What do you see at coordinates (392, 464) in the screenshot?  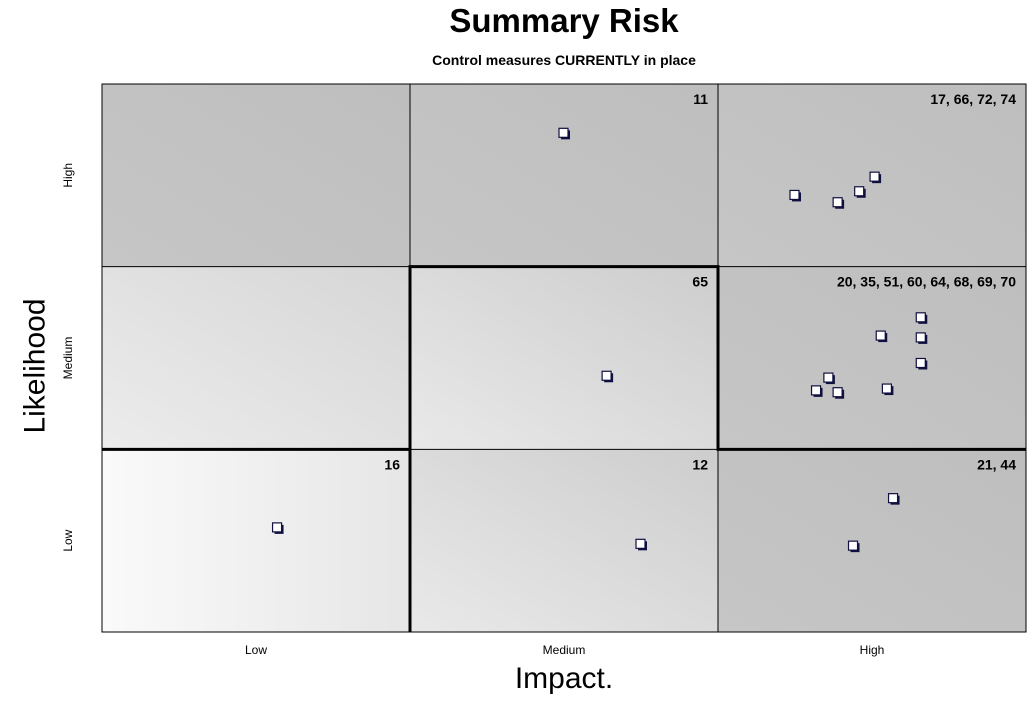 I see `cell-low-impact-low-likelihood-label: 16` at bounding box center [392, 464].